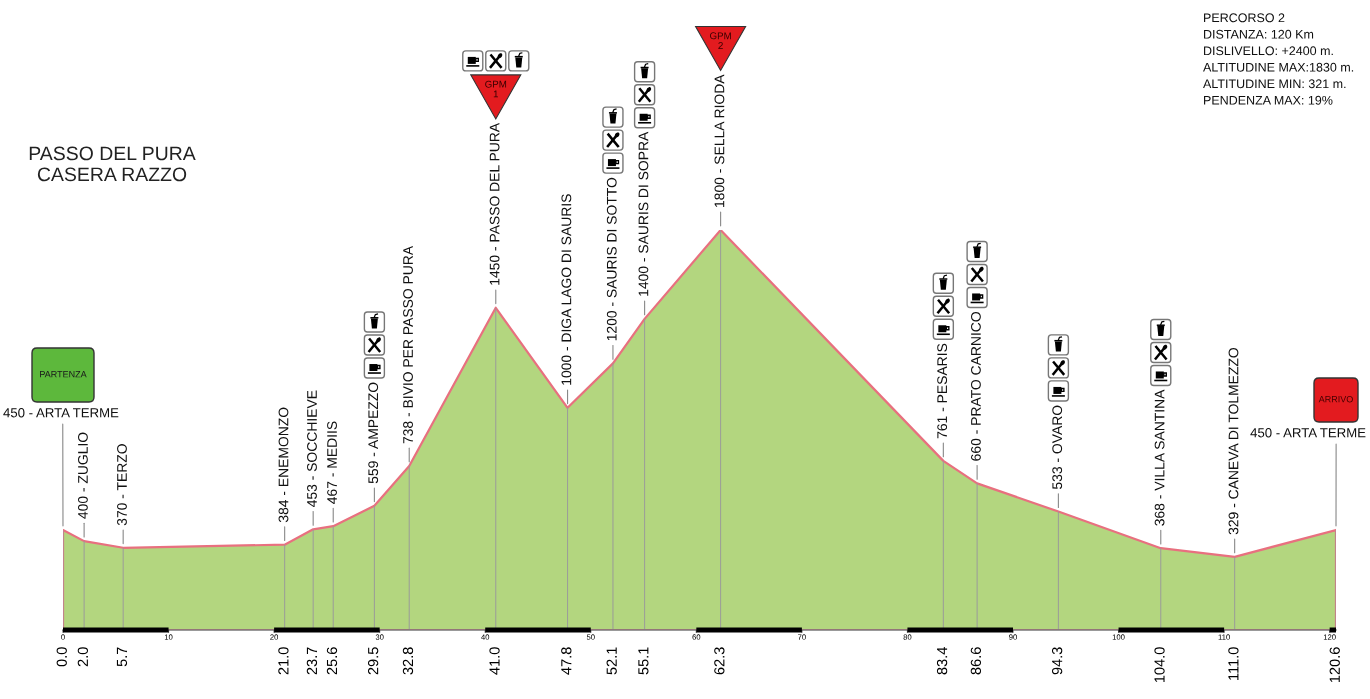 The height and width of the screenshot is (699, 1370). I want to click on data-label: 329 - CANEVA DI TOLMEZZO, so click(1233, 441).